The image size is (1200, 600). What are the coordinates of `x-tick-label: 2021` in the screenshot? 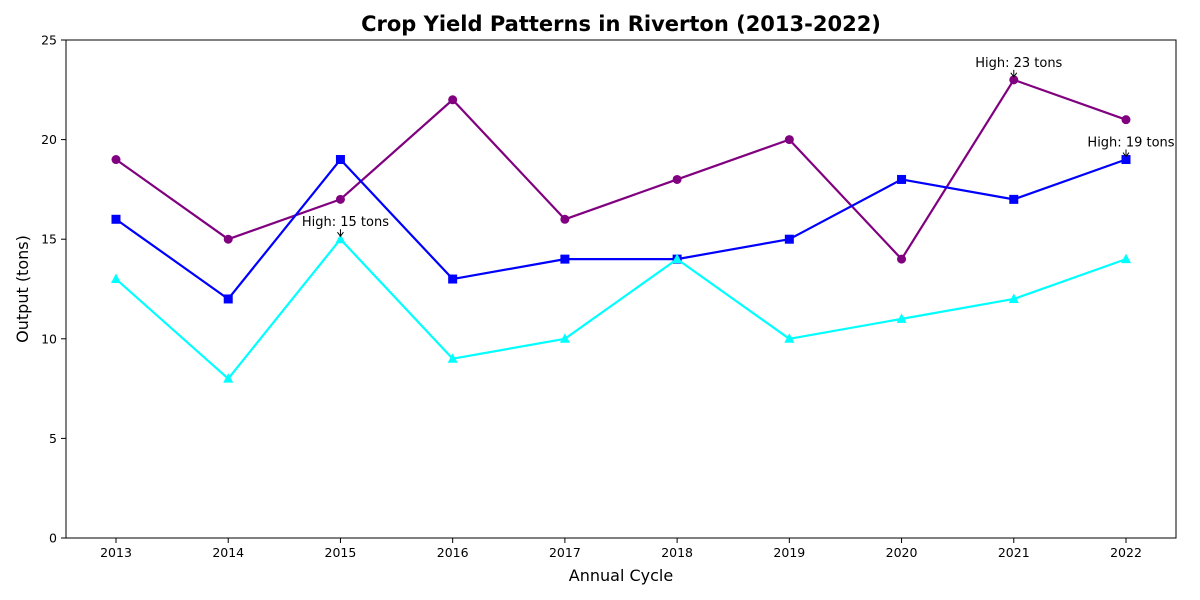 It's located at (1014, 552).